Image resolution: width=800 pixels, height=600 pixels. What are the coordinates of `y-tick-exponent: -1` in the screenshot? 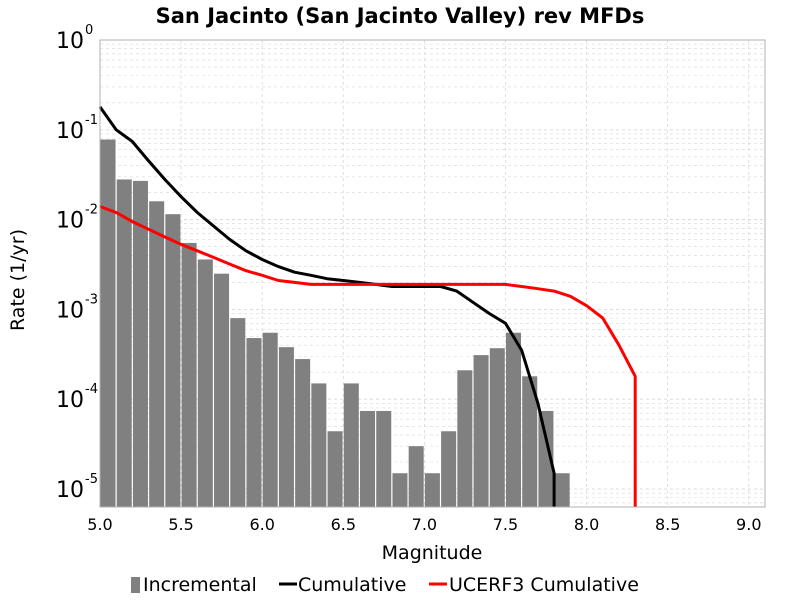 It's located at (91, 120).